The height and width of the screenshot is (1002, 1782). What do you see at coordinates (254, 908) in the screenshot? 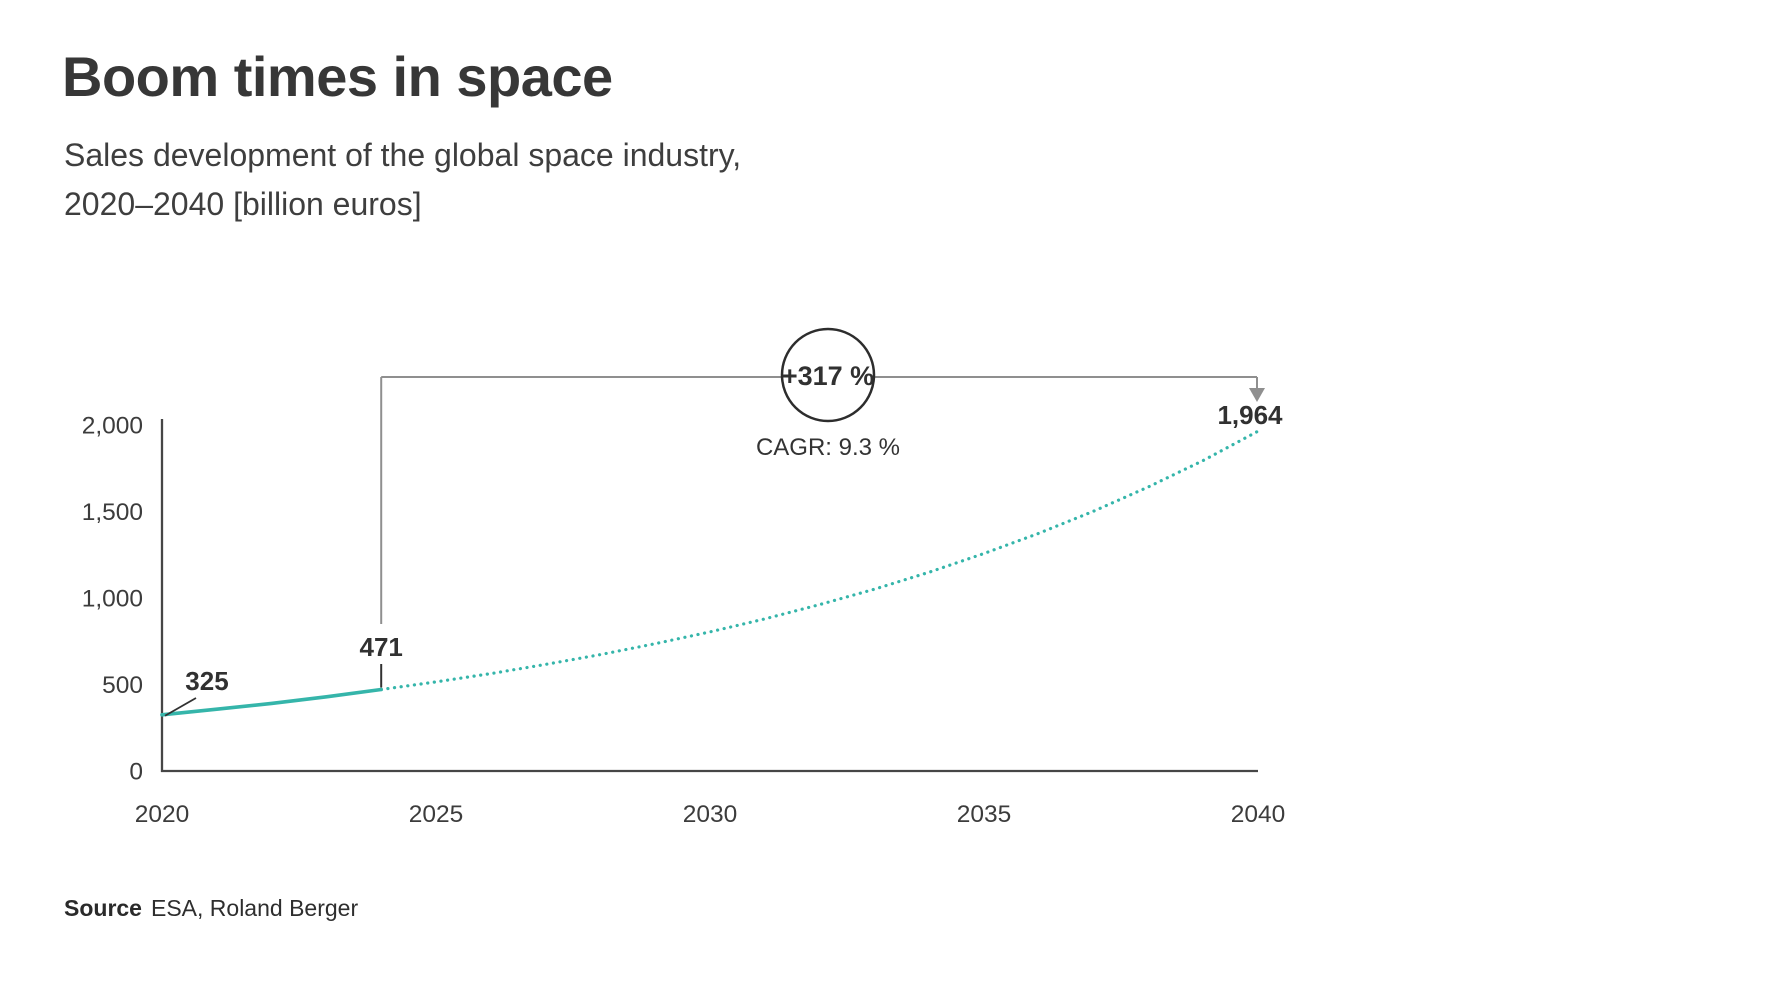
I see `source-text: ESA, Roland Berger` at bounding box center [254, 908].